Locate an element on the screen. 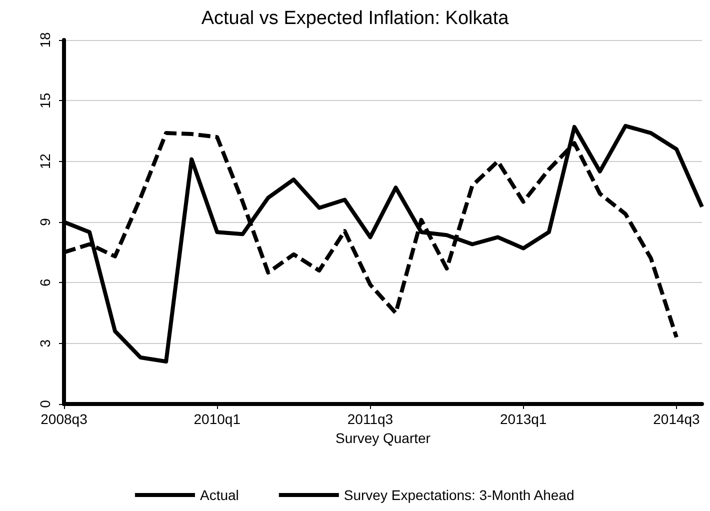  chart-title: Actual vs Expected Inflation: Kolkata is located at coordinates (355, 18).